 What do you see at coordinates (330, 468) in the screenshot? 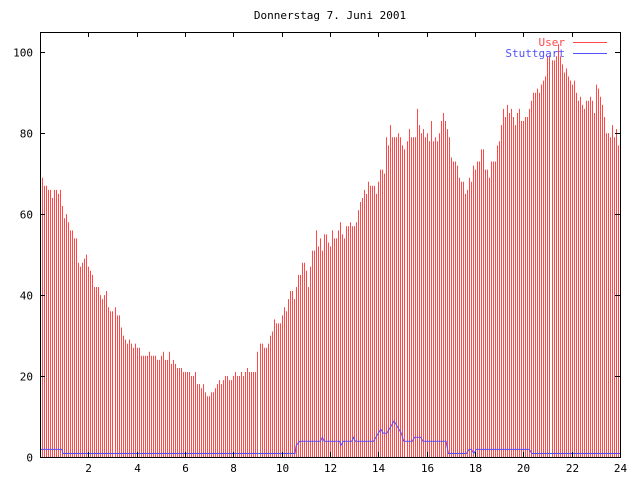
I see `x-tick-label: 12` at bounding box center [330, 468].